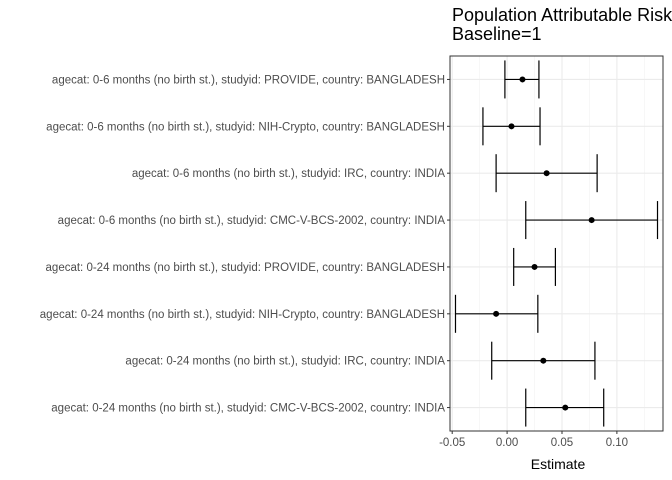 The height and width of the screenshot is (480, 672). I want to click on x-tick-label: 0.10, so click(617, 443).